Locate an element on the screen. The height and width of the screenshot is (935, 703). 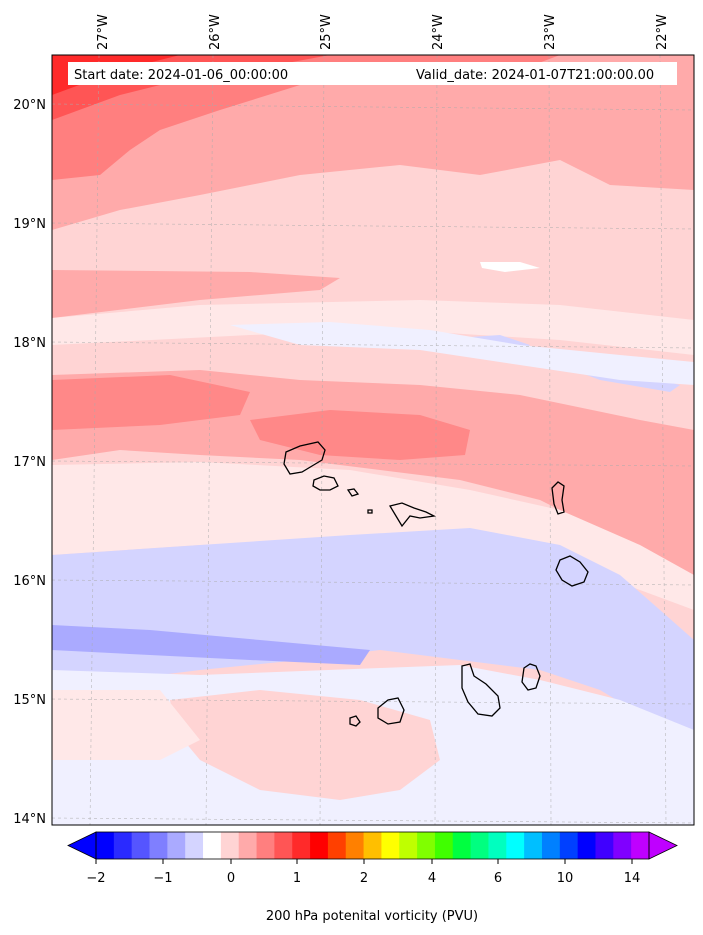
island-sao-vicente is located at coordinates (325, 483).